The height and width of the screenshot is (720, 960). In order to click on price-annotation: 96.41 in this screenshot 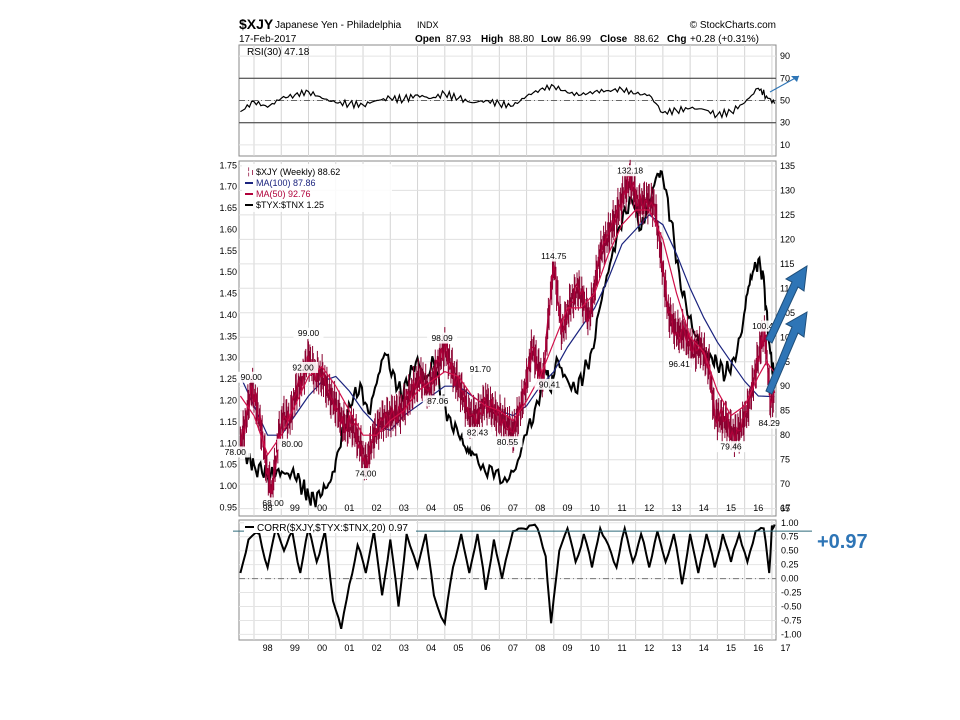, I will do `click(680, 364)`.